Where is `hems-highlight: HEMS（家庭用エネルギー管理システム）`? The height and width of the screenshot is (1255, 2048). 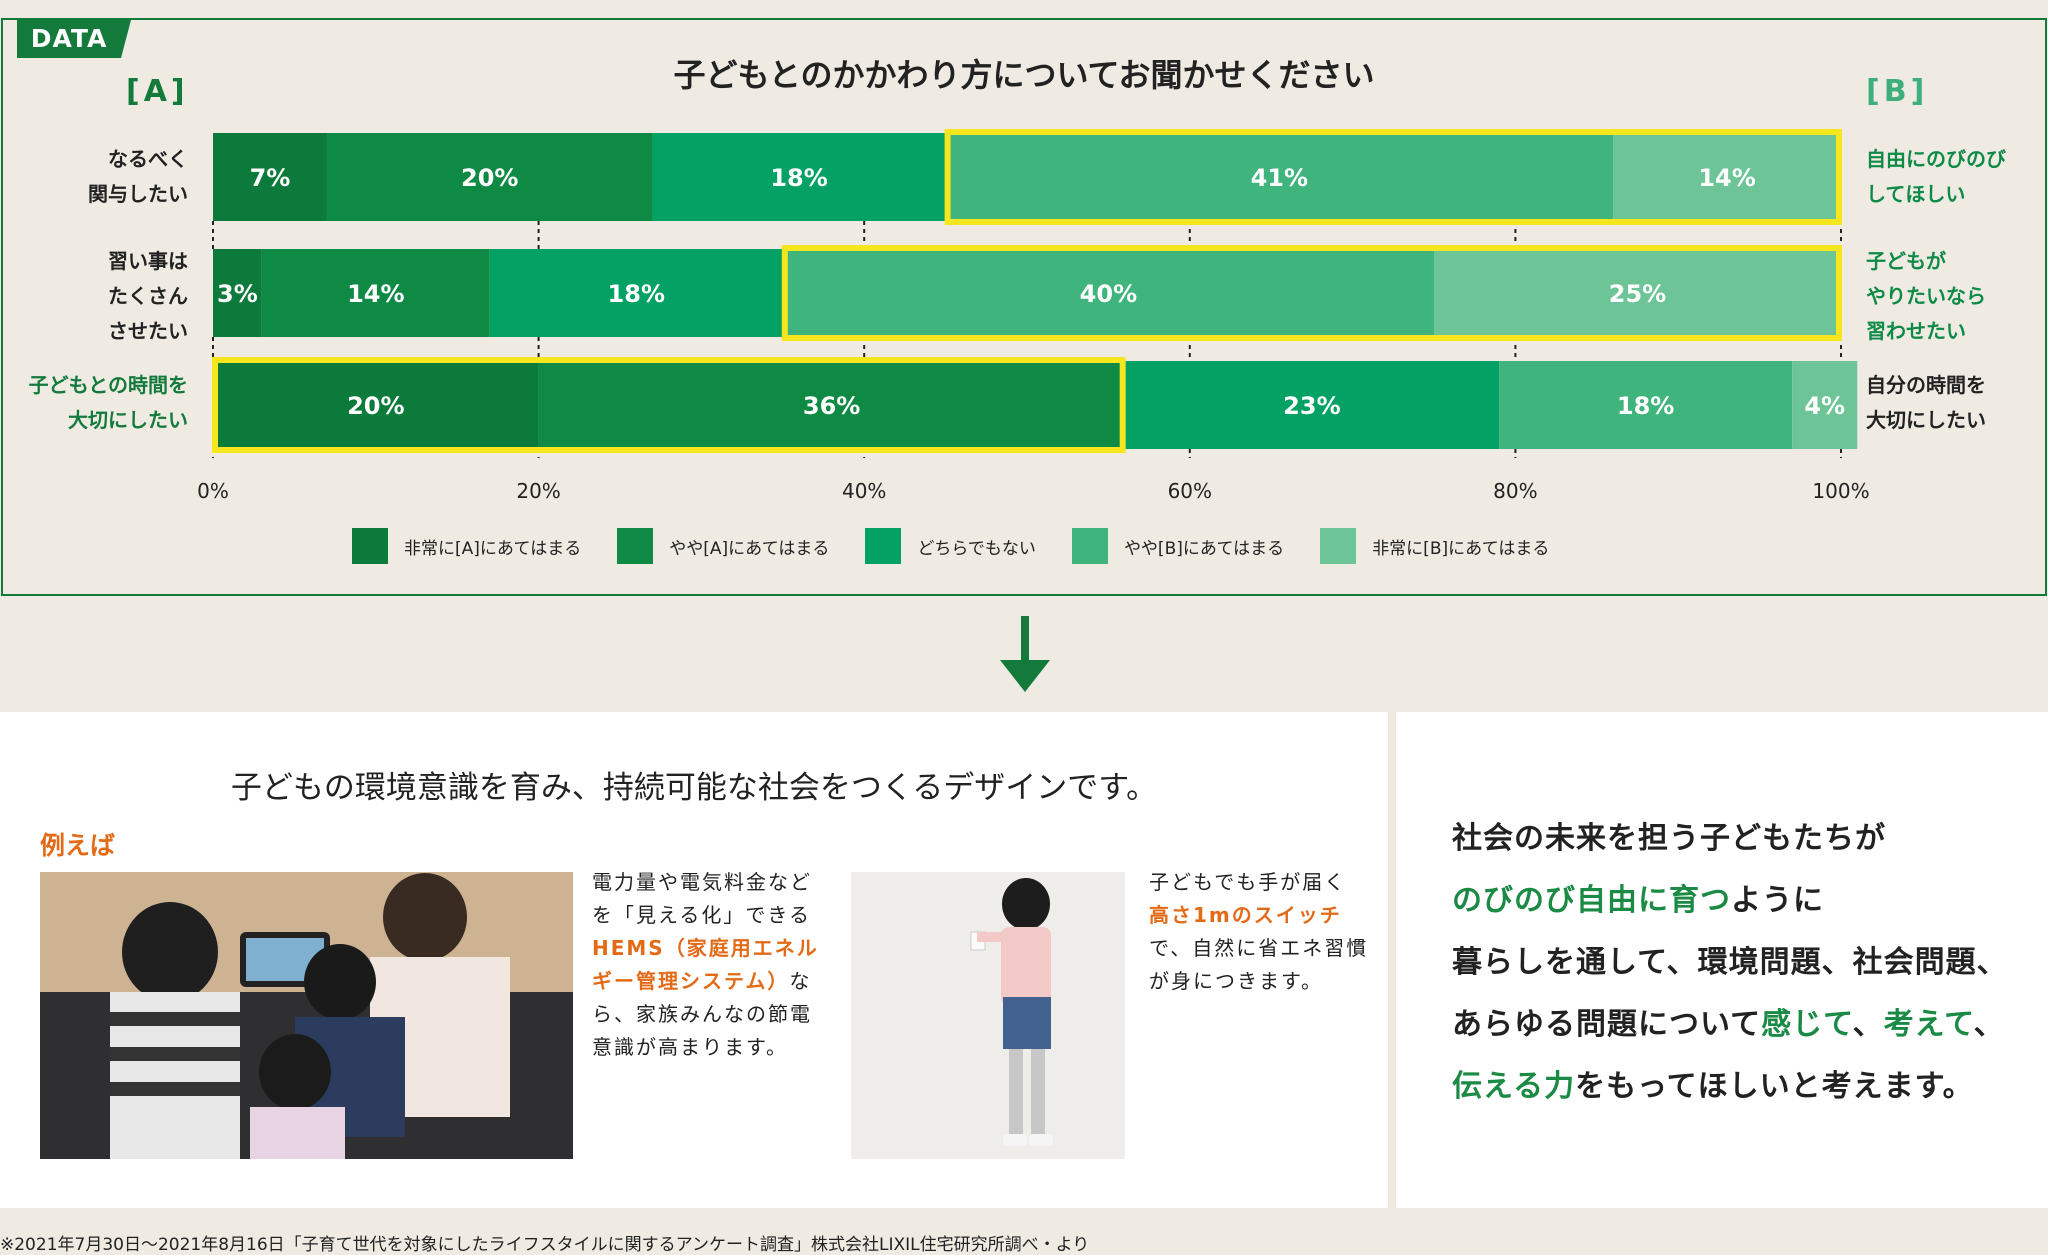 hems-highlight: HEMS（家庭用エネルギー管理システム） is located at coordinates (705, 964).